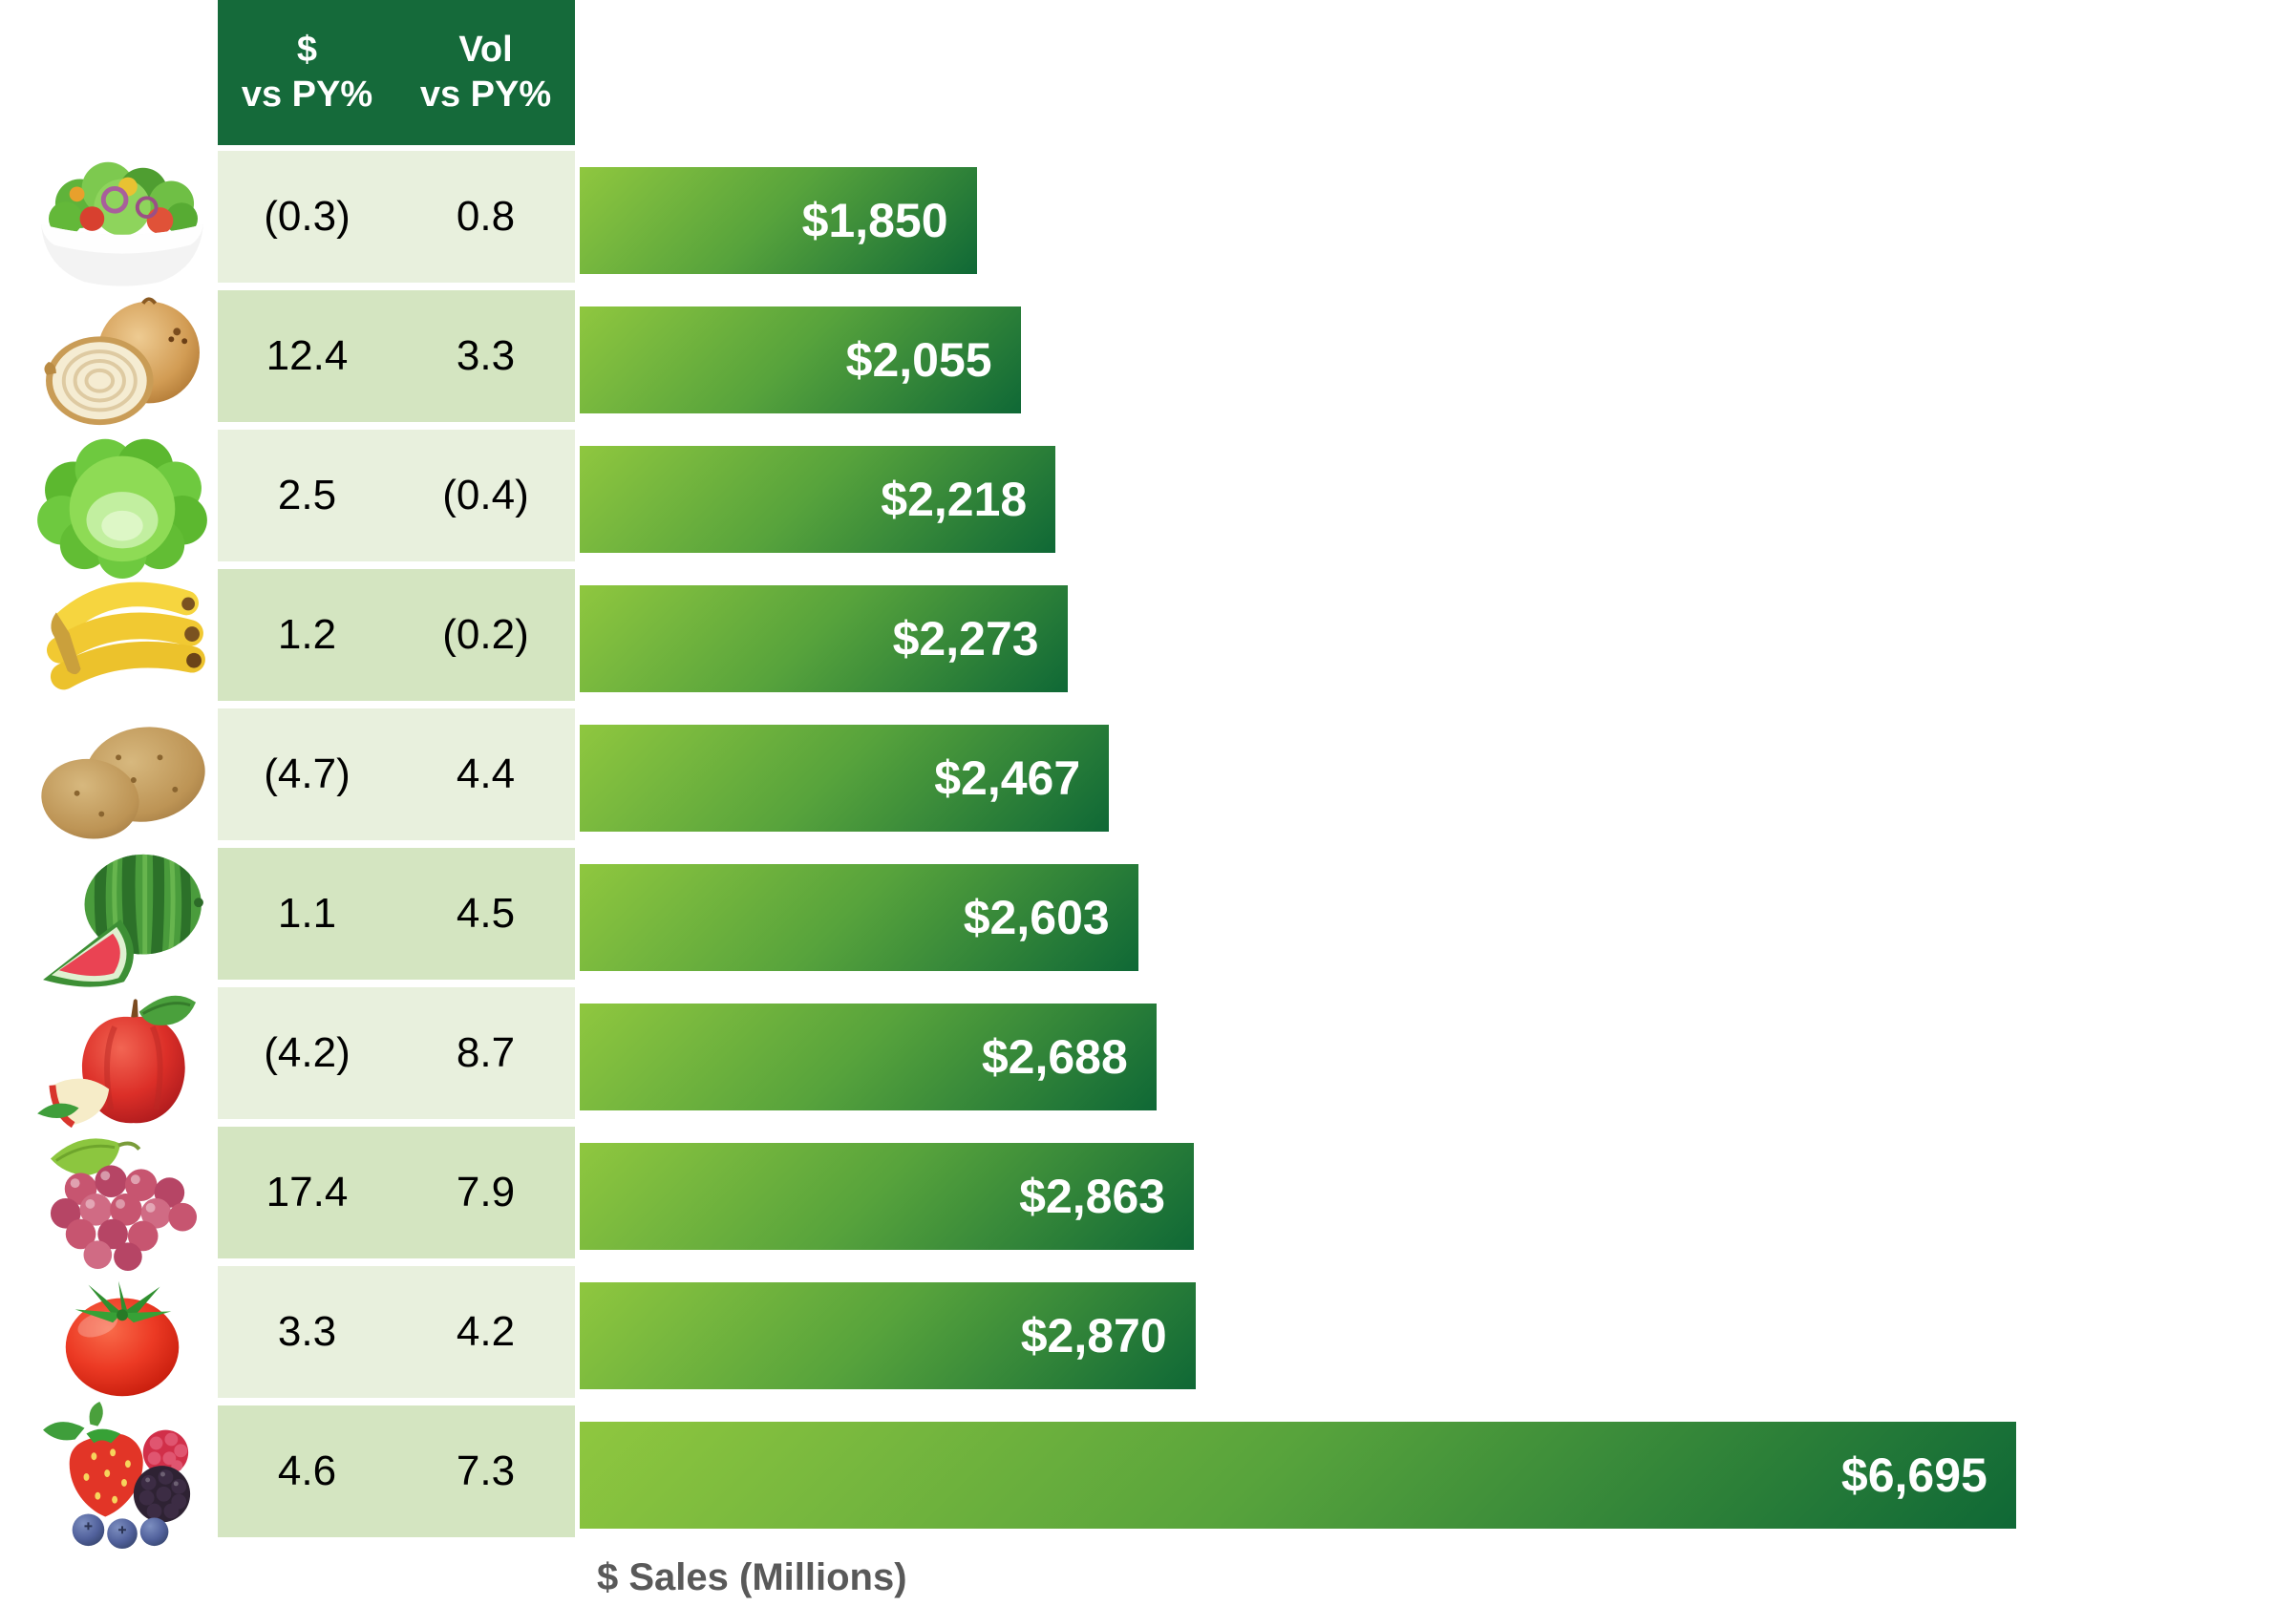  I want to click on dollar-vs-py-value: 2.5, so click(307, 495).